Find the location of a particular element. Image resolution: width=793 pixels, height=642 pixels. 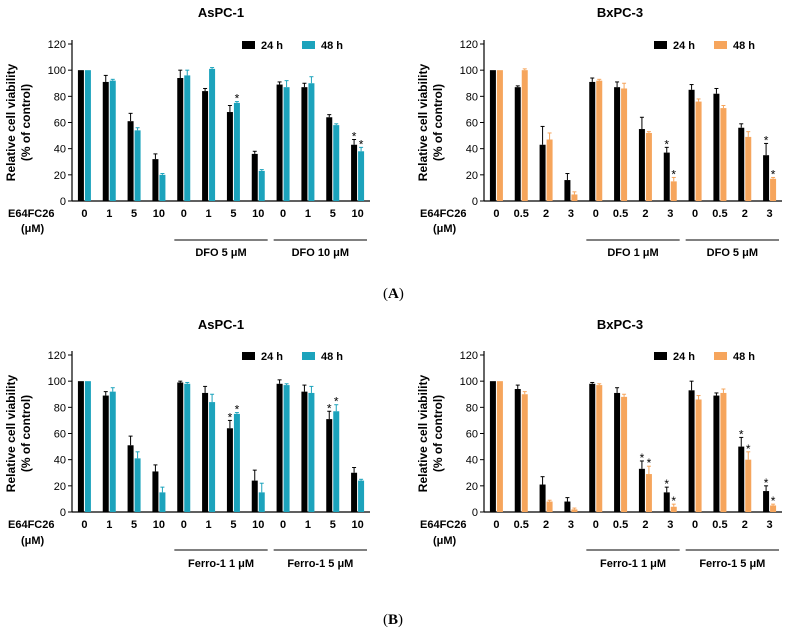

group-label: Ferro-1 1 μM is located at coordinates (221, 564).